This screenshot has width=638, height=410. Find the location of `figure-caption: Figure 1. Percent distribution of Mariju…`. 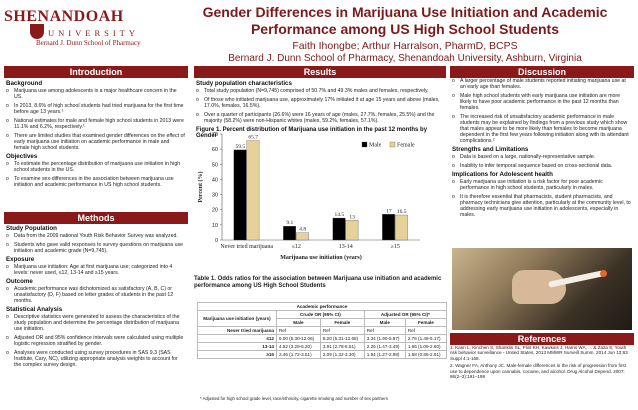

figure-caption: Figure 1. Percent distribution of Mariju… is located at coordinates (312, 133).